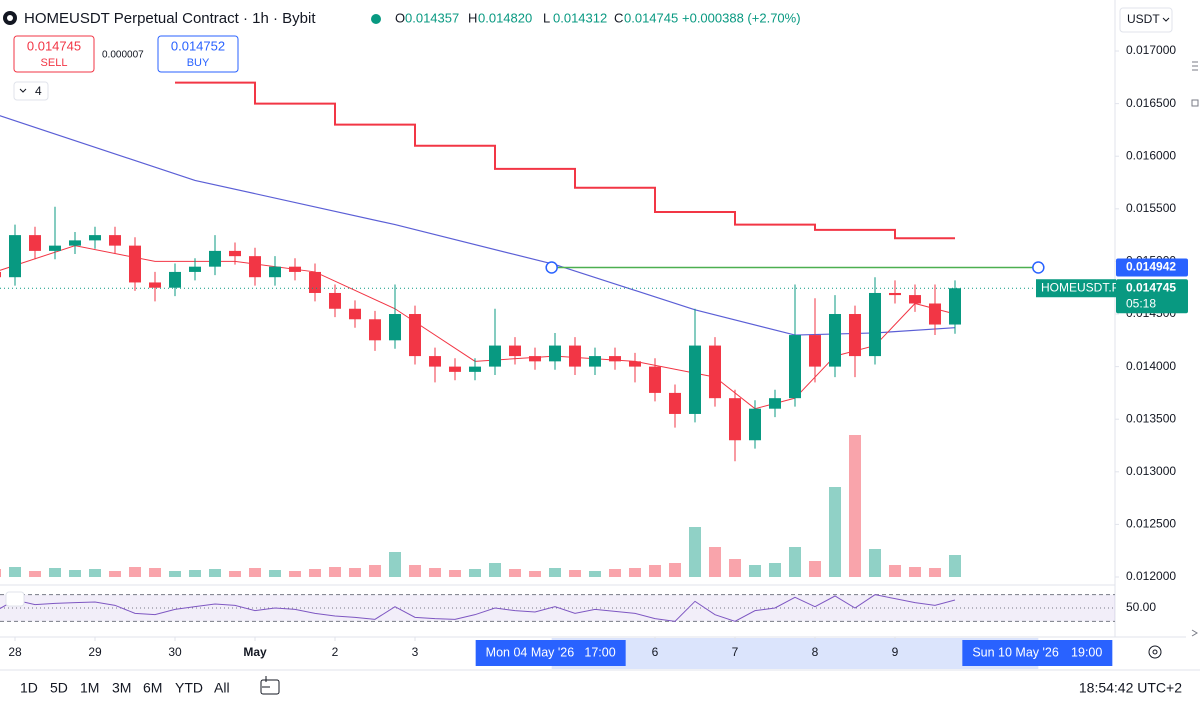 The height and width of the screenshot is (703, 1200). Describe the element at coordinates (10, 18) in the screenshot. I see `symbol-logo-inner` at that location.